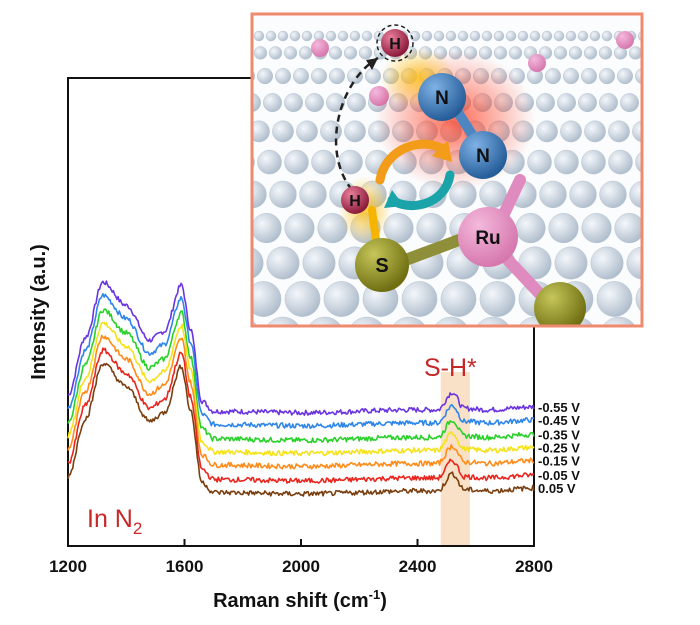 Image resolution: width=700 pixels, height=625 pixels. Describe the element at coordinates (534, 566) in the screenshot. I see `x-tick-label: 2800` at that location.